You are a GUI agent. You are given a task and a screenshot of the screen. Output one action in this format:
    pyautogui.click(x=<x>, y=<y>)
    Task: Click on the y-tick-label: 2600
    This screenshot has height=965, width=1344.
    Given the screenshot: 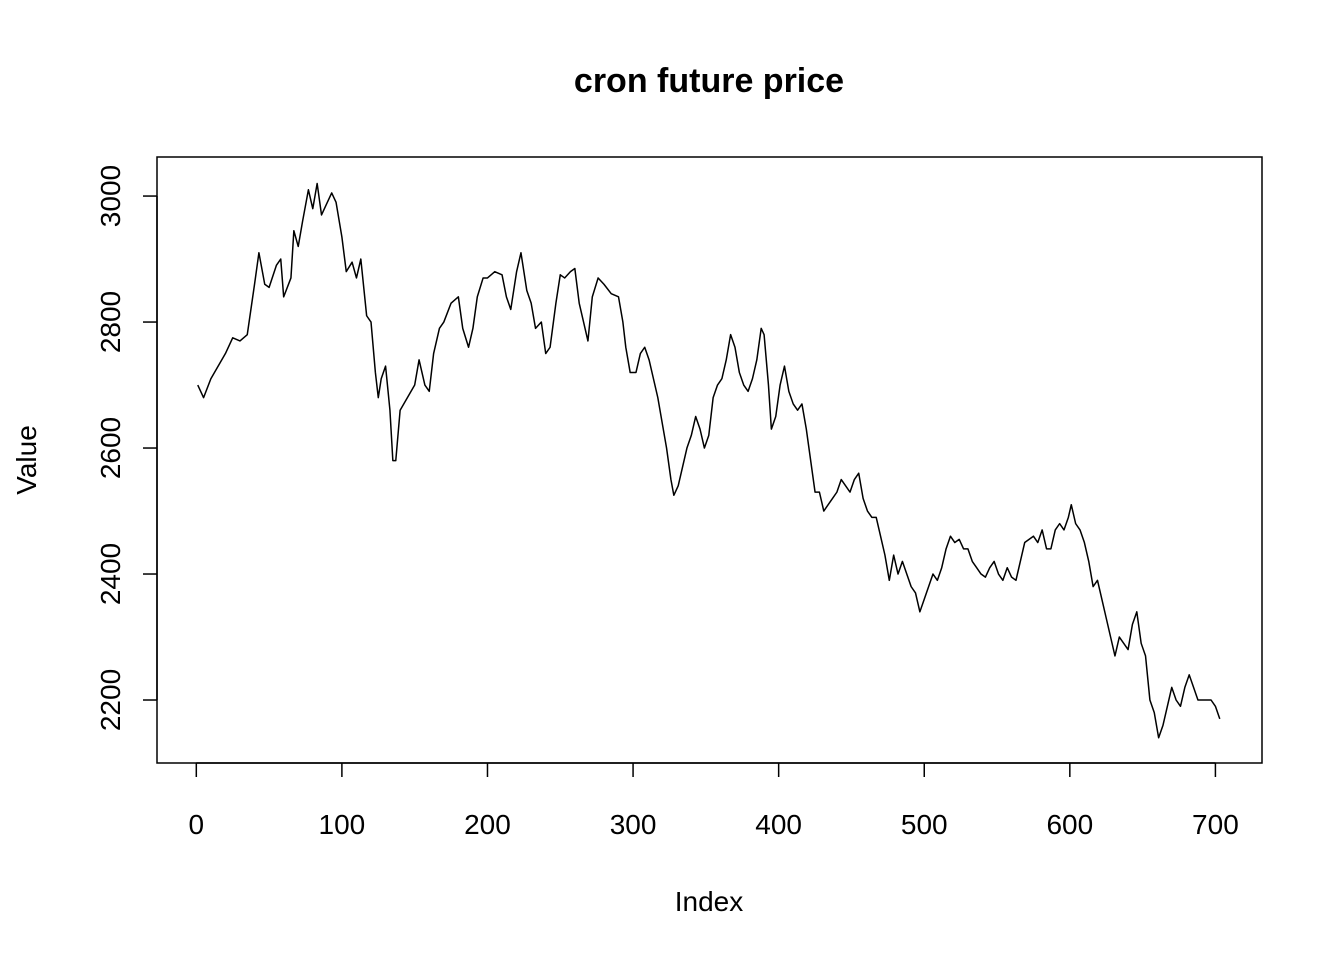 What is the action you would take?
    pyautogui.click(x=110, y=448)
    